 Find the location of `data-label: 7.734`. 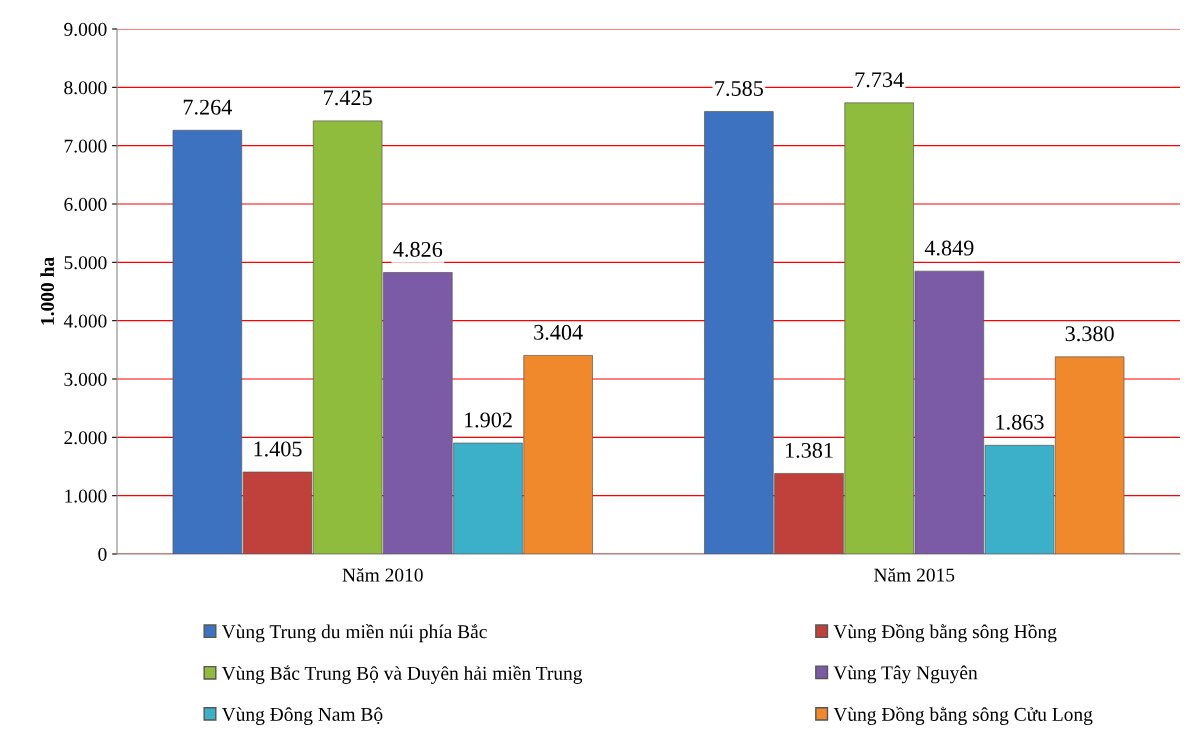

data-label: 7.734 is located at coordinates (879, 80).